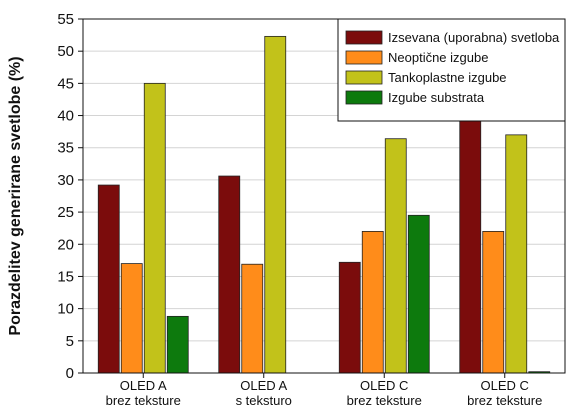  I want to click on legend-label: Neoptične izgube, so click(438, 57).